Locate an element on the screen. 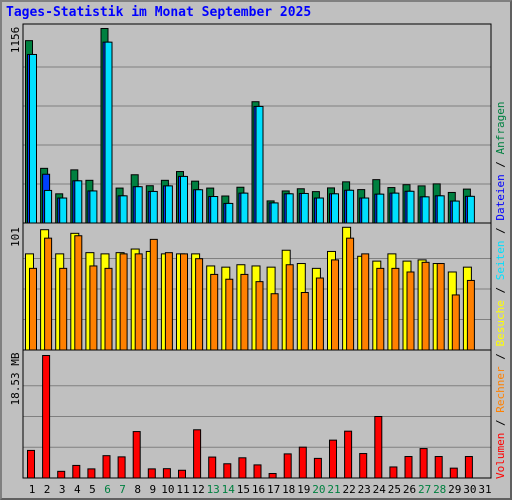 The width and height of the screenshot is (512, 500). day-label: 11 is located at coordinates (182, 489).